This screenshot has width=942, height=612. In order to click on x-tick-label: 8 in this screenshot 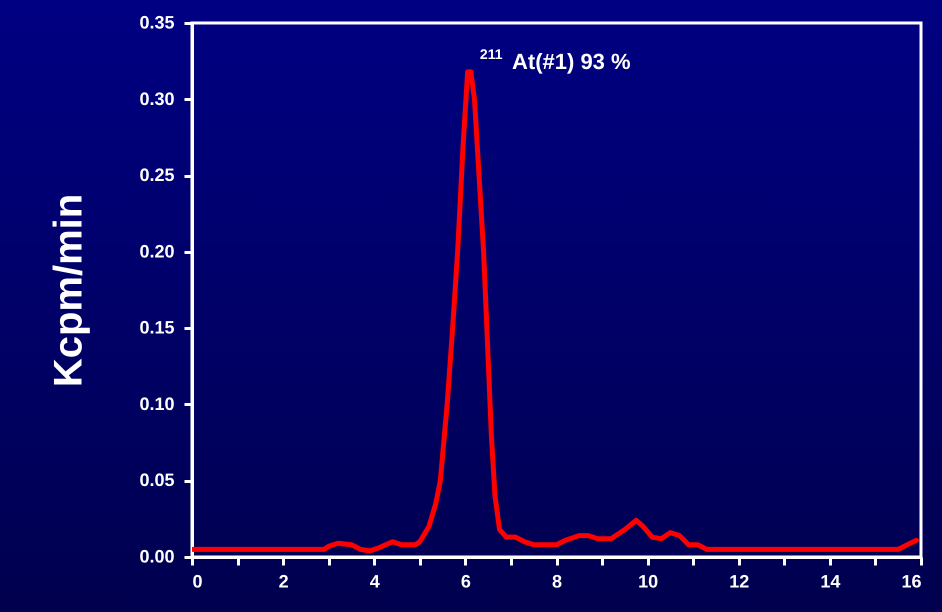, I will do `click(557, 582)`.